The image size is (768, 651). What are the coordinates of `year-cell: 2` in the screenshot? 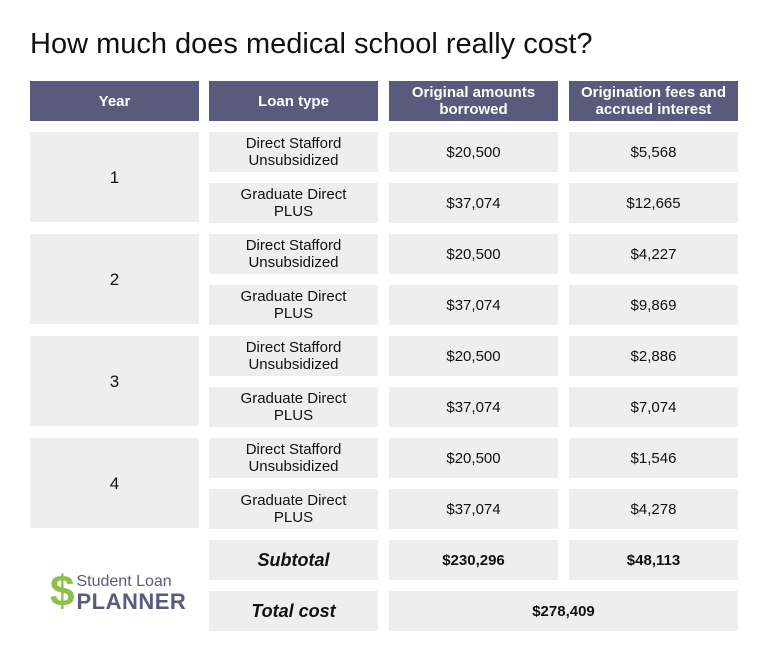 It's located at (114, 279).